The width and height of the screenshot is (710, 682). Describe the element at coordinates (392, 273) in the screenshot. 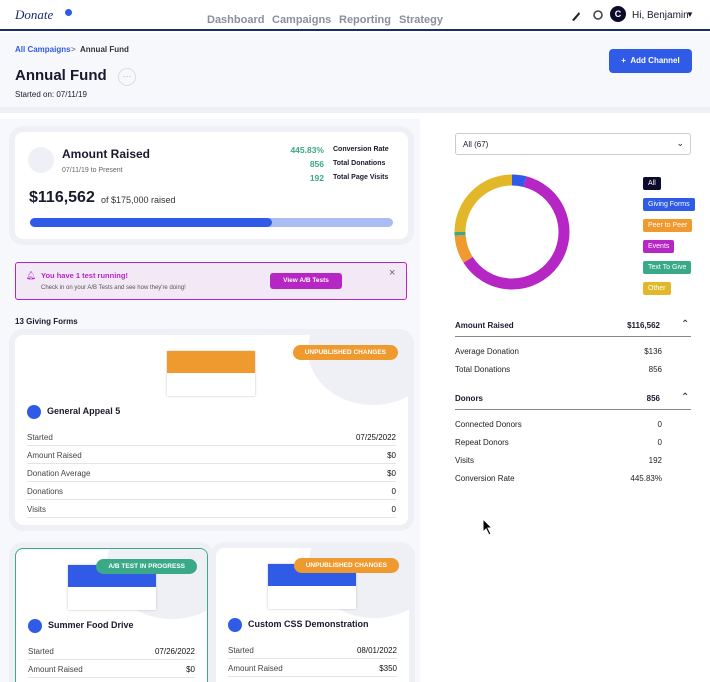

I see `close-button: ×` at that location.